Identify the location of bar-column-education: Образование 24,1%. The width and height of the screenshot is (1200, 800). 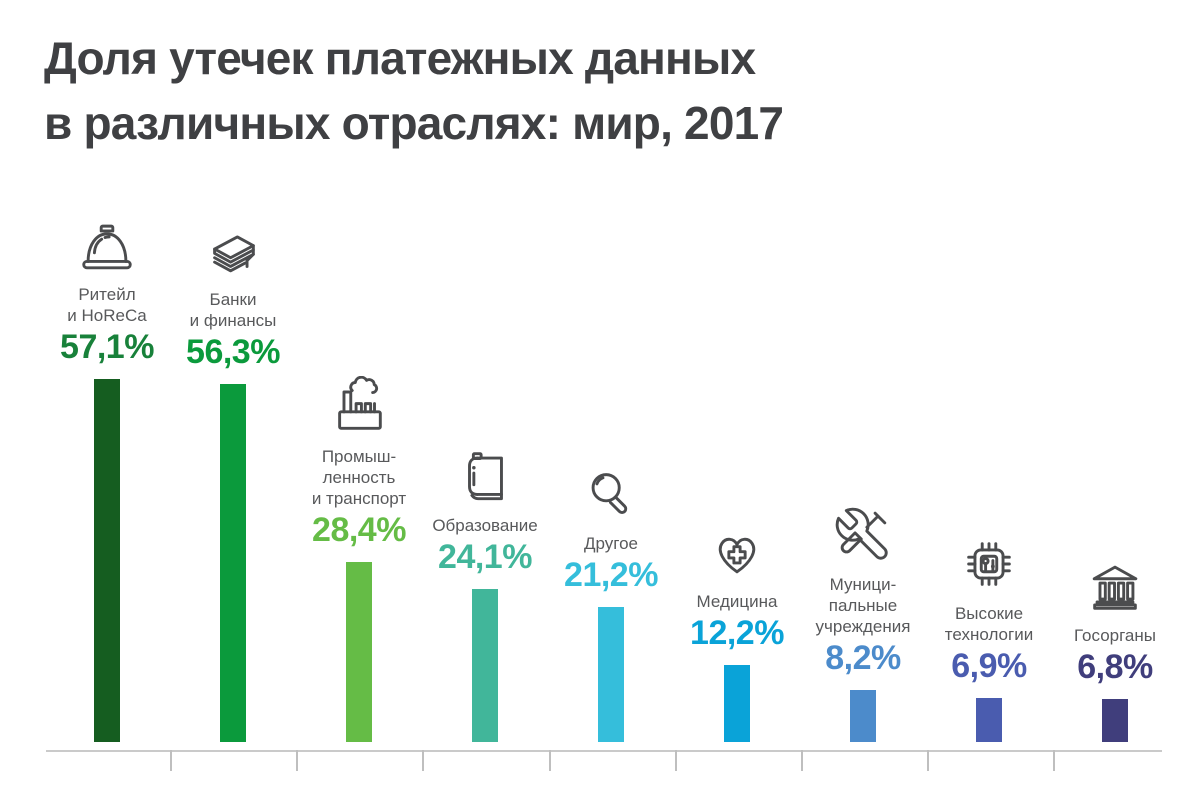
(485, 468).